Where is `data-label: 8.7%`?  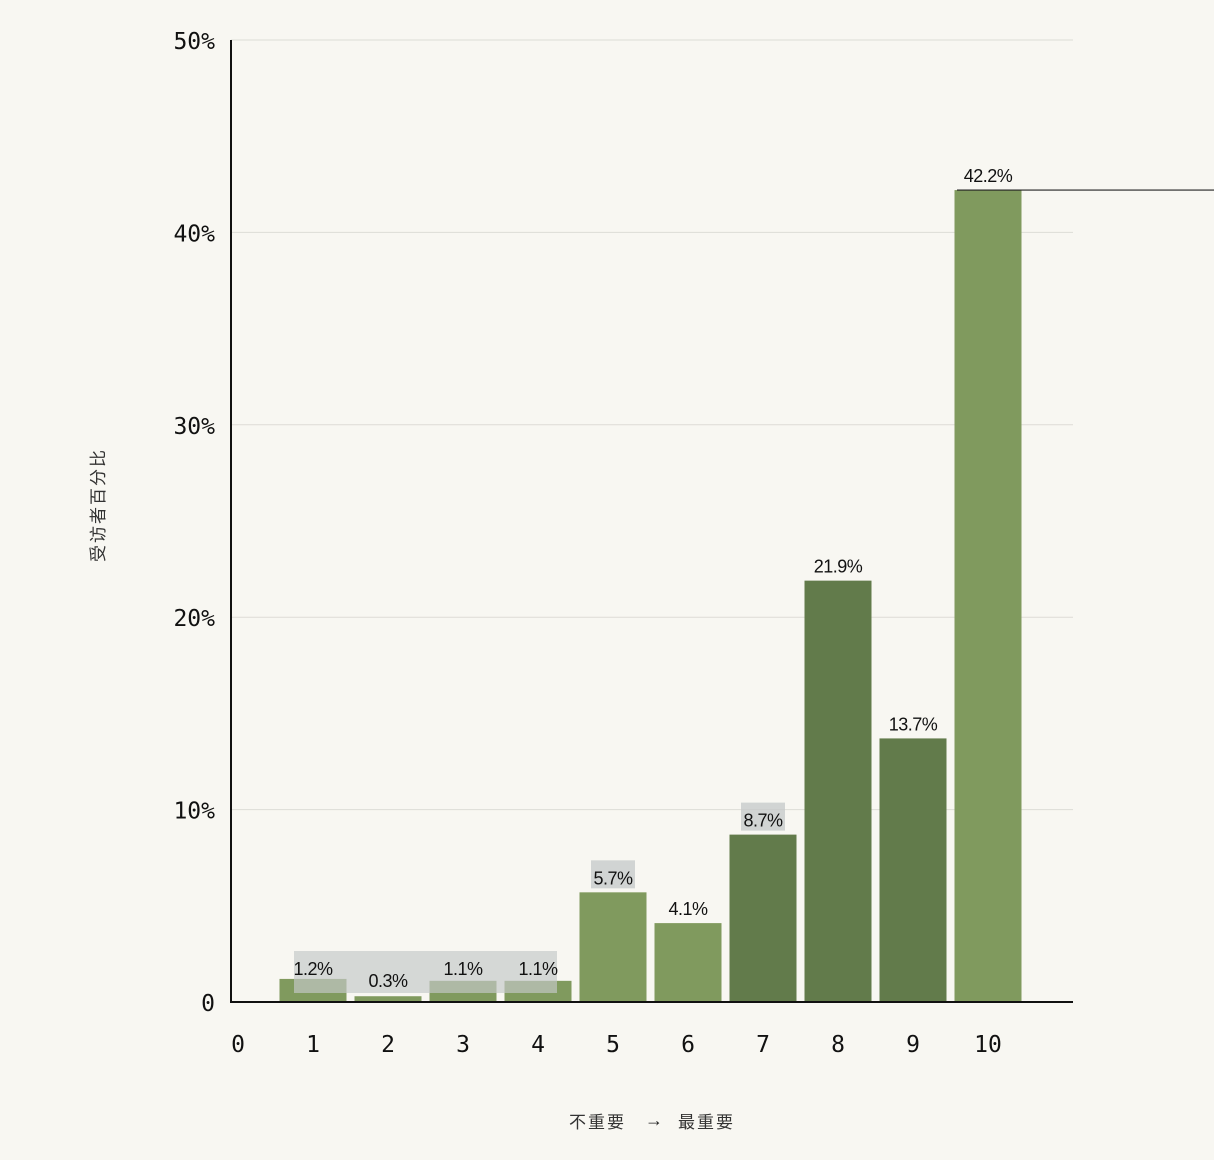 data-label: 8.7% is located at coordinates (763, 821).